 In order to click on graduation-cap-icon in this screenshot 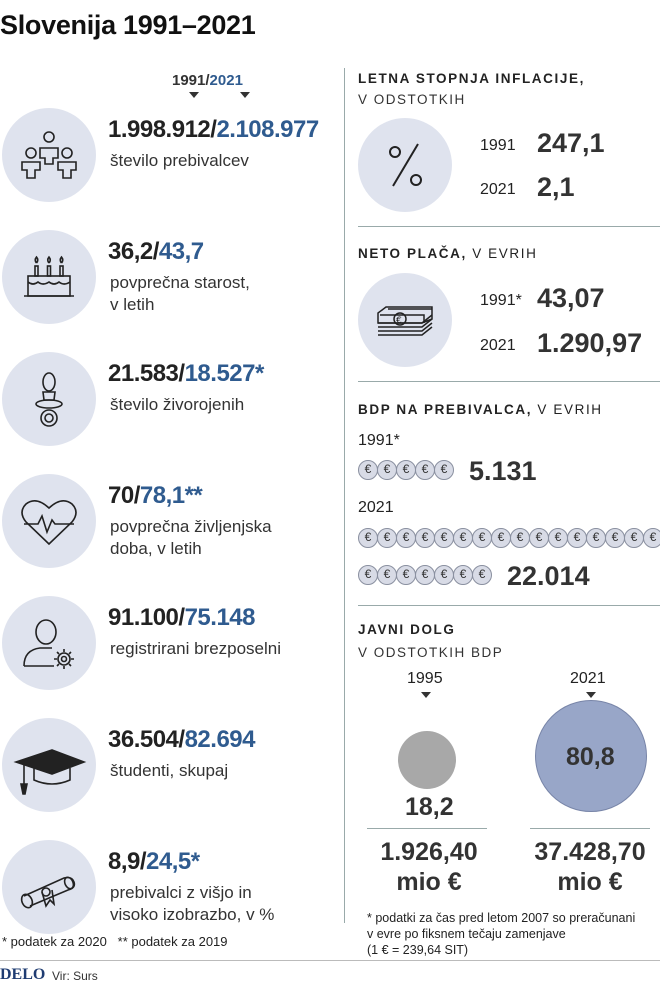, I will do `click(49, 765)`.